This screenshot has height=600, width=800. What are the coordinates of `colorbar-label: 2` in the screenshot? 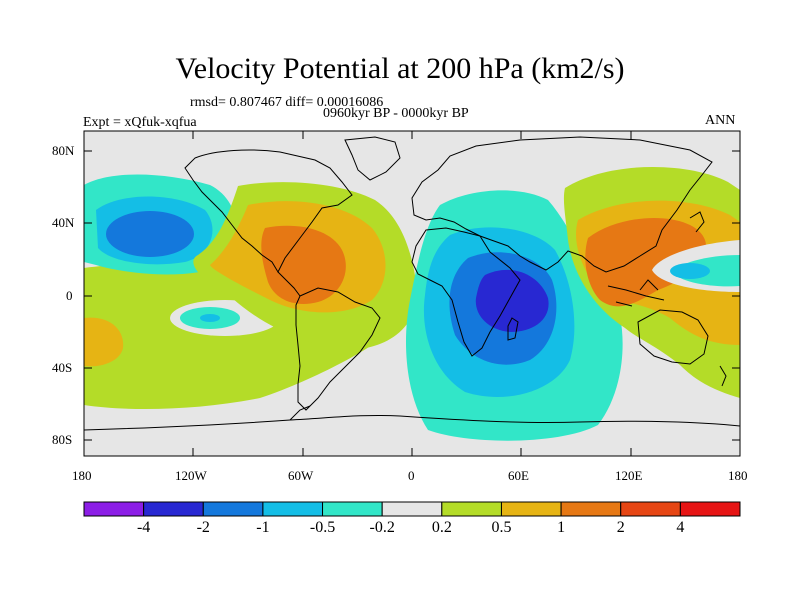 It's located at (620, 527).